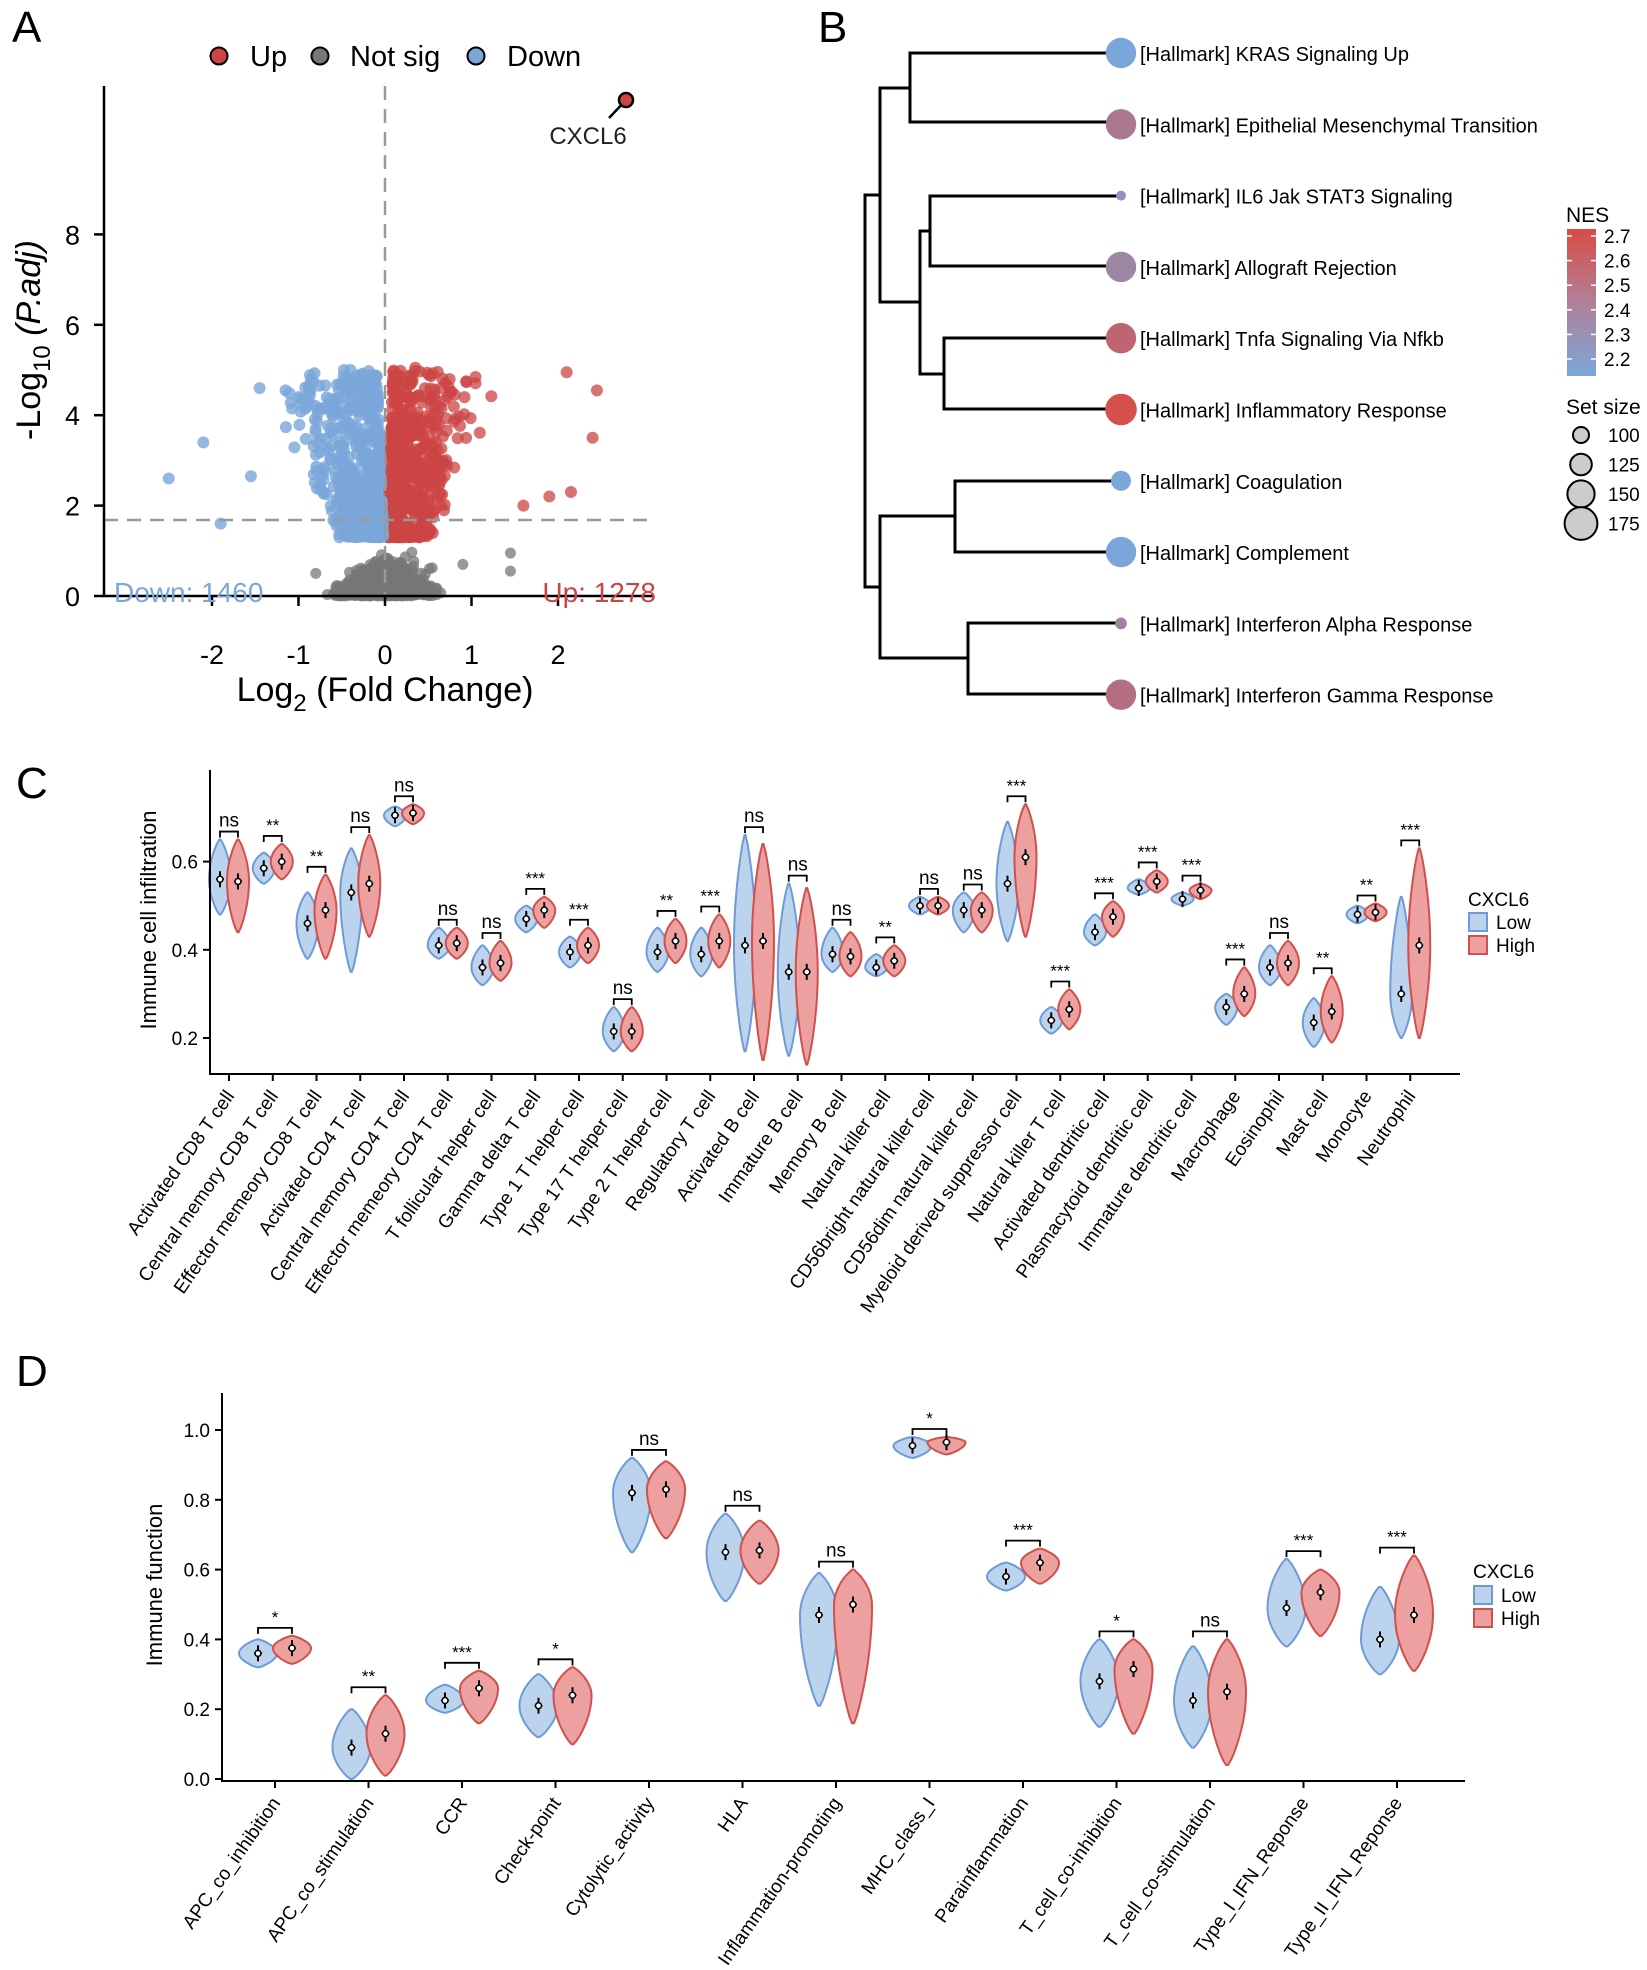 This screenshot has width=1647, height=1970. I want to click on legend-down-label: Down, so click(544, 57).